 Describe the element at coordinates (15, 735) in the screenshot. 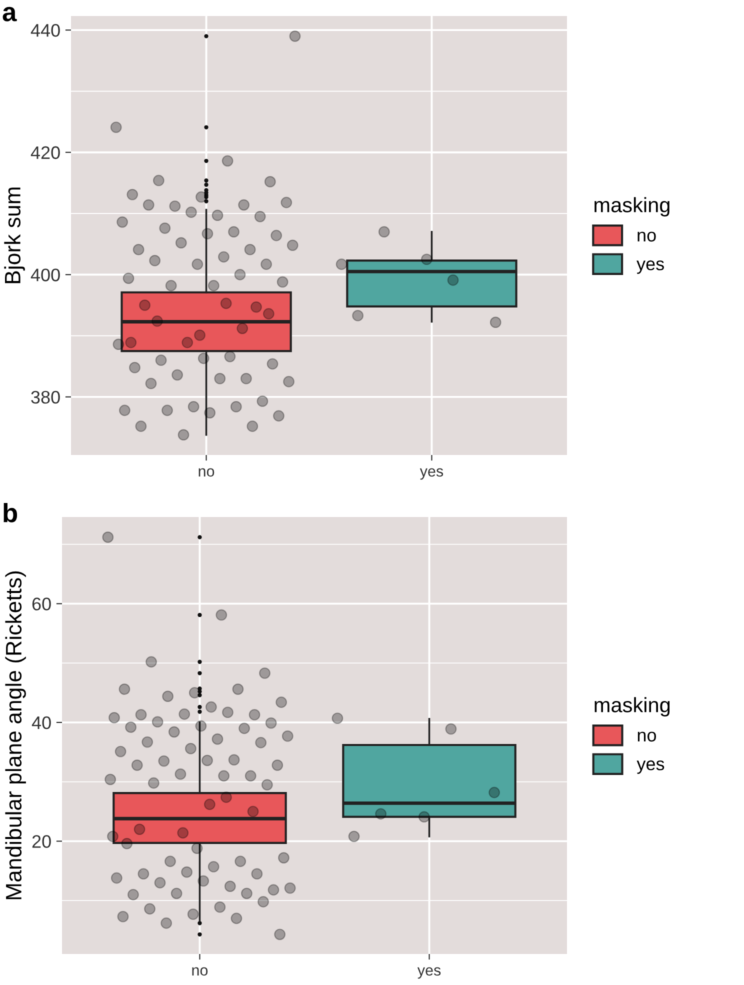

I see `y-axis-title: Mandibular plane angle (Ricketts)` at that location.